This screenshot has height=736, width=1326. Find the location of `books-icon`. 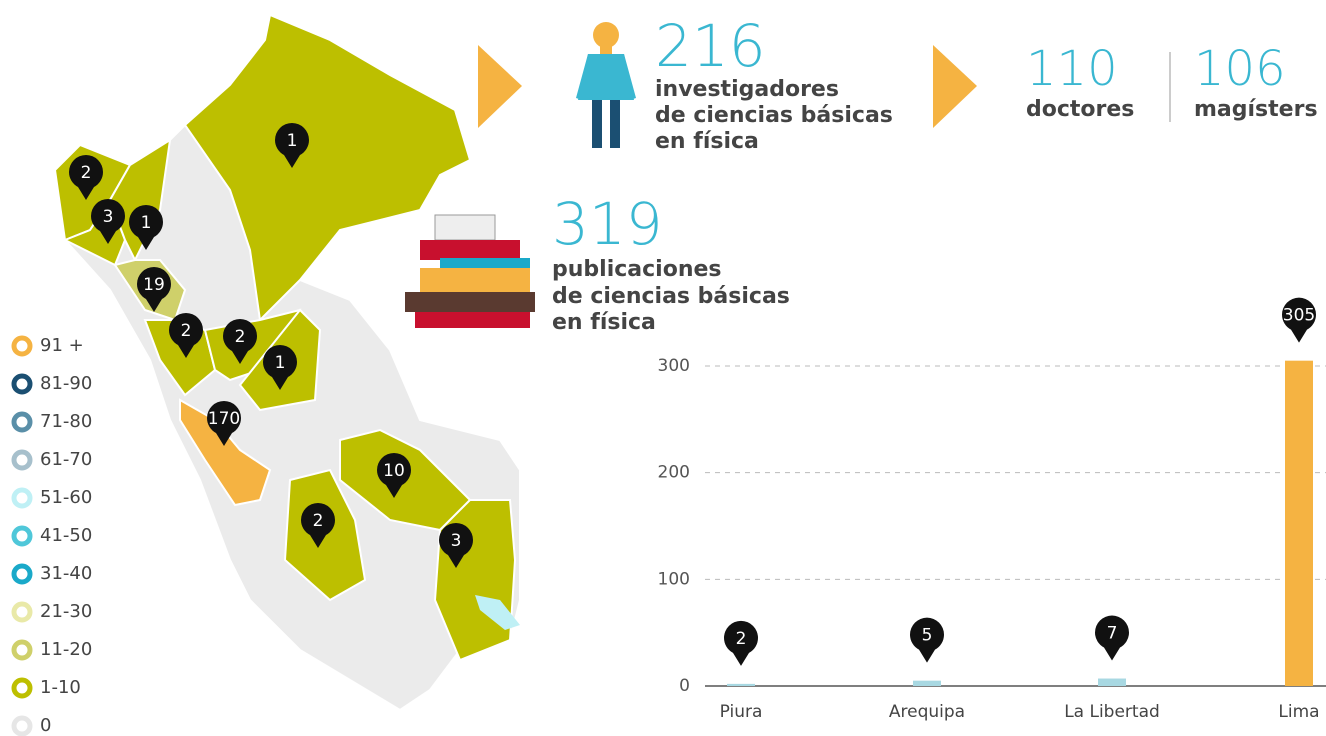

books-icon is located at coordinates (470, 271).